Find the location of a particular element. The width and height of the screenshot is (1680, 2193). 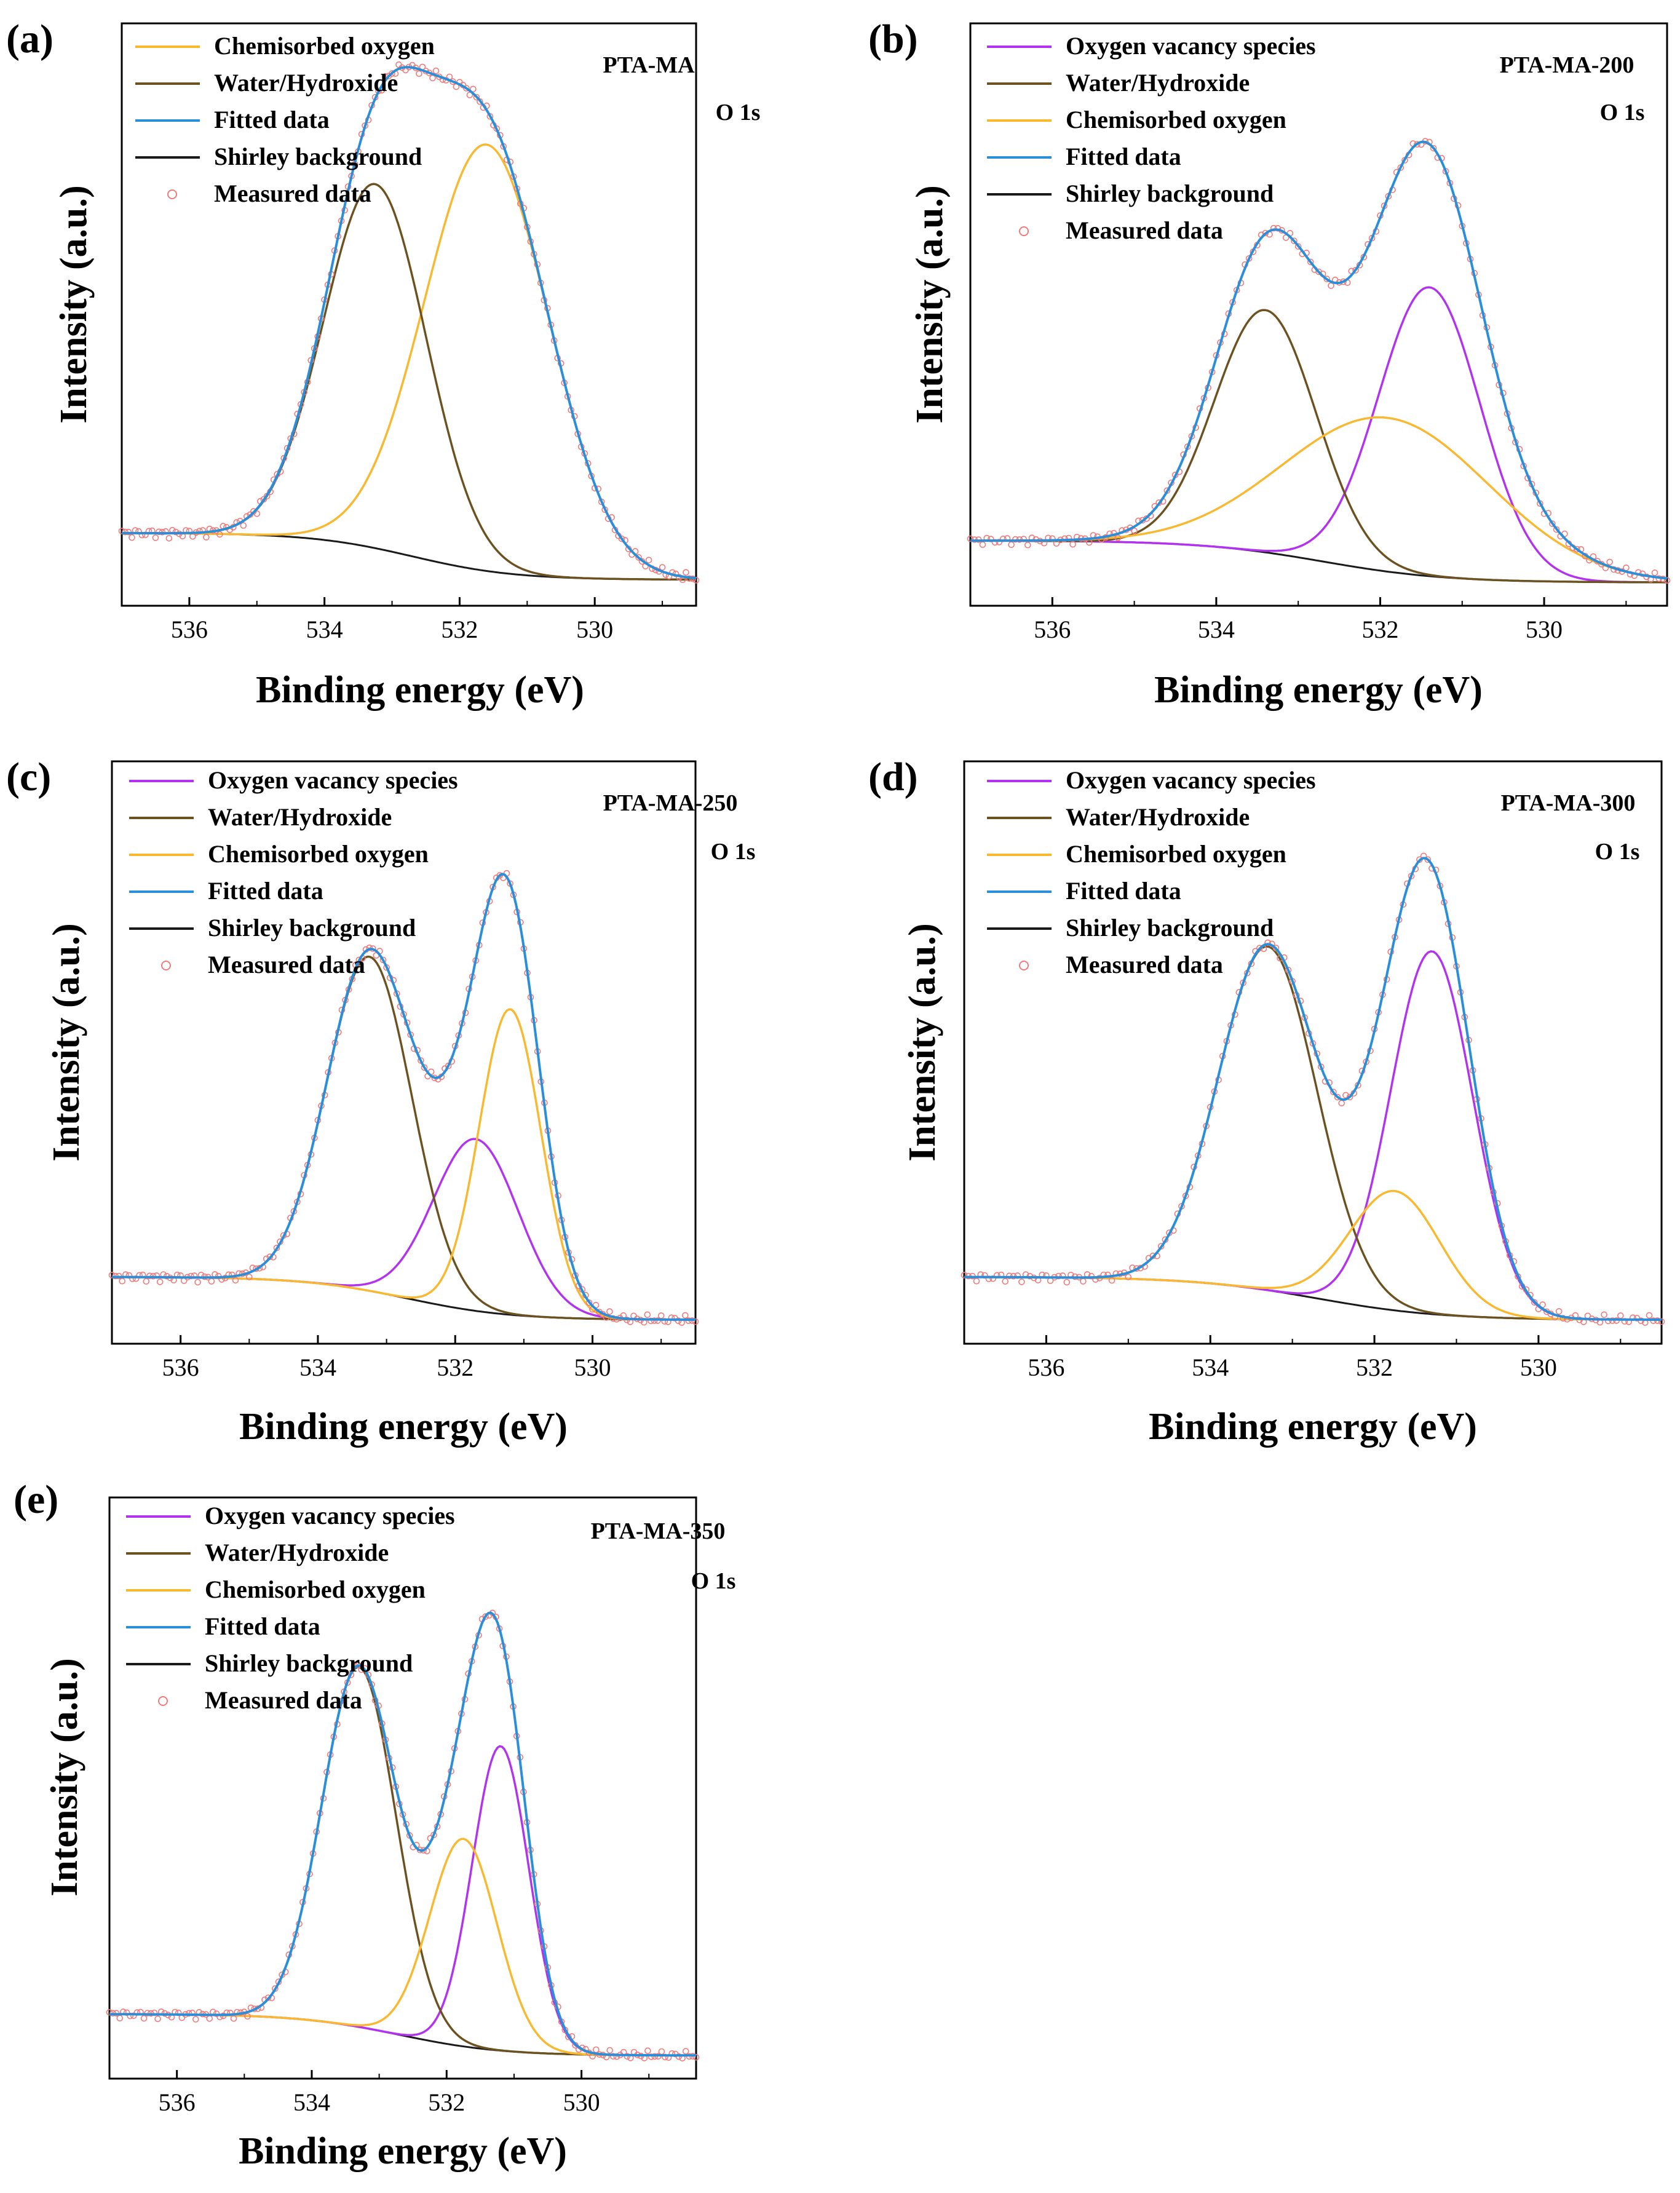

x-tick-label: 534 is located at coordinates (324, 629).